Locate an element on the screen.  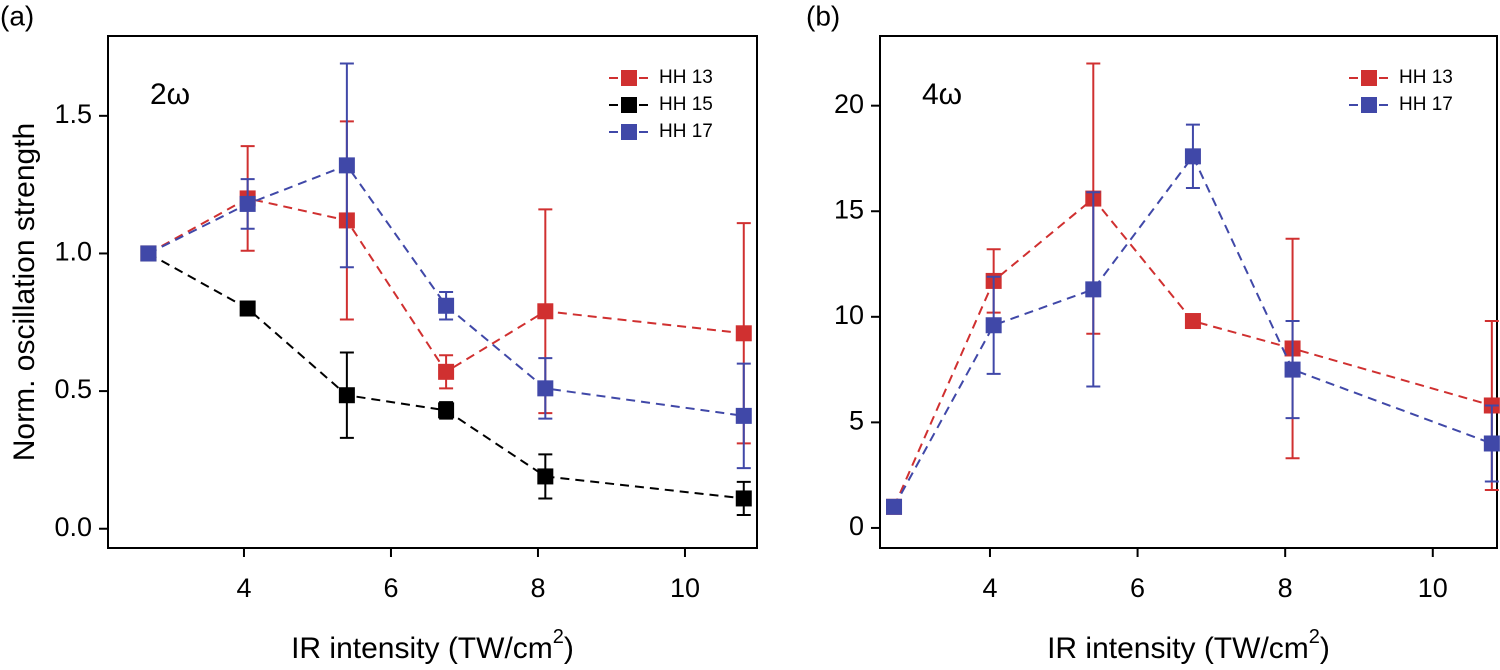
y-tick-label: 10 is located at coordinates (849, 315).